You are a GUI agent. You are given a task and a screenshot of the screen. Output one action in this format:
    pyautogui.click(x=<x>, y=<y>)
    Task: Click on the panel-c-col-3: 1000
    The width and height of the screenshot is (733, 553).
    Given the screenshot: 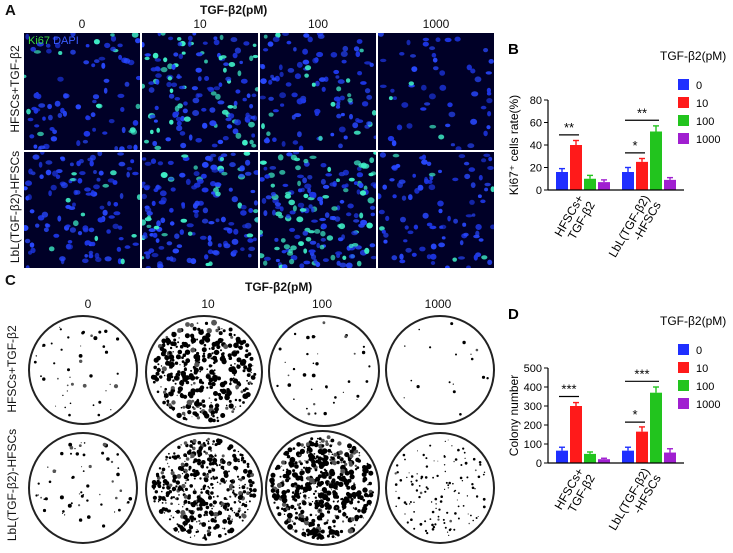 What is the action you would take?
    pyautogui.click(x=438, y=304)
    